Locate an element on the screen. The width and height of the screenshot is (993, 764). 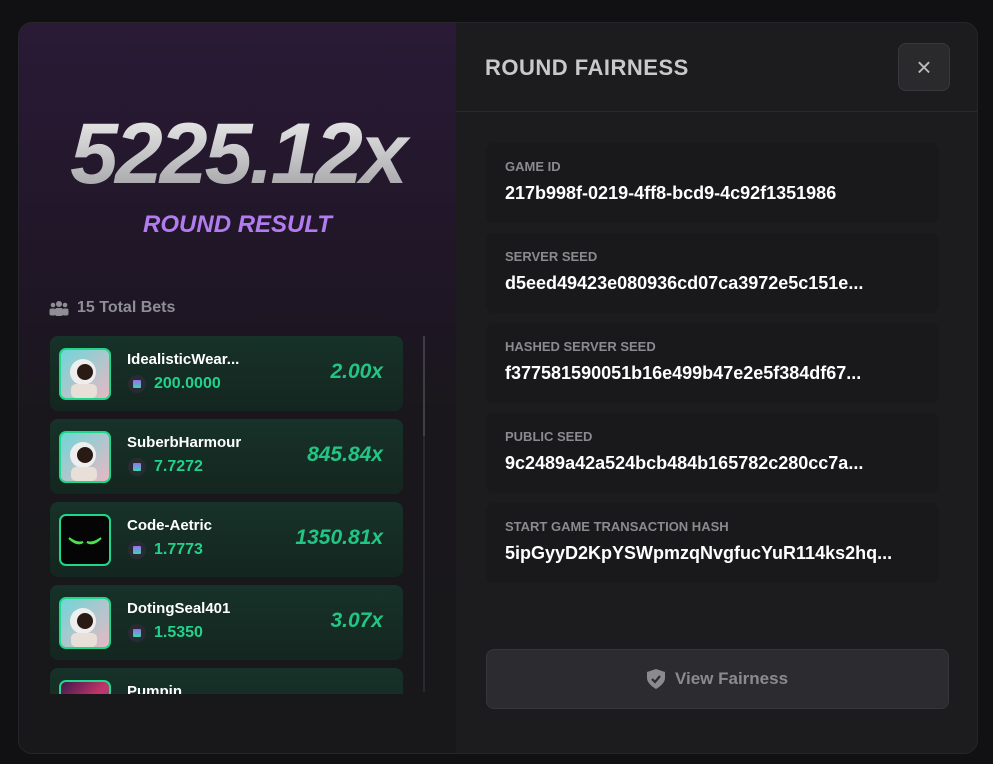
close-button: × is located at coordinates (924, 67).